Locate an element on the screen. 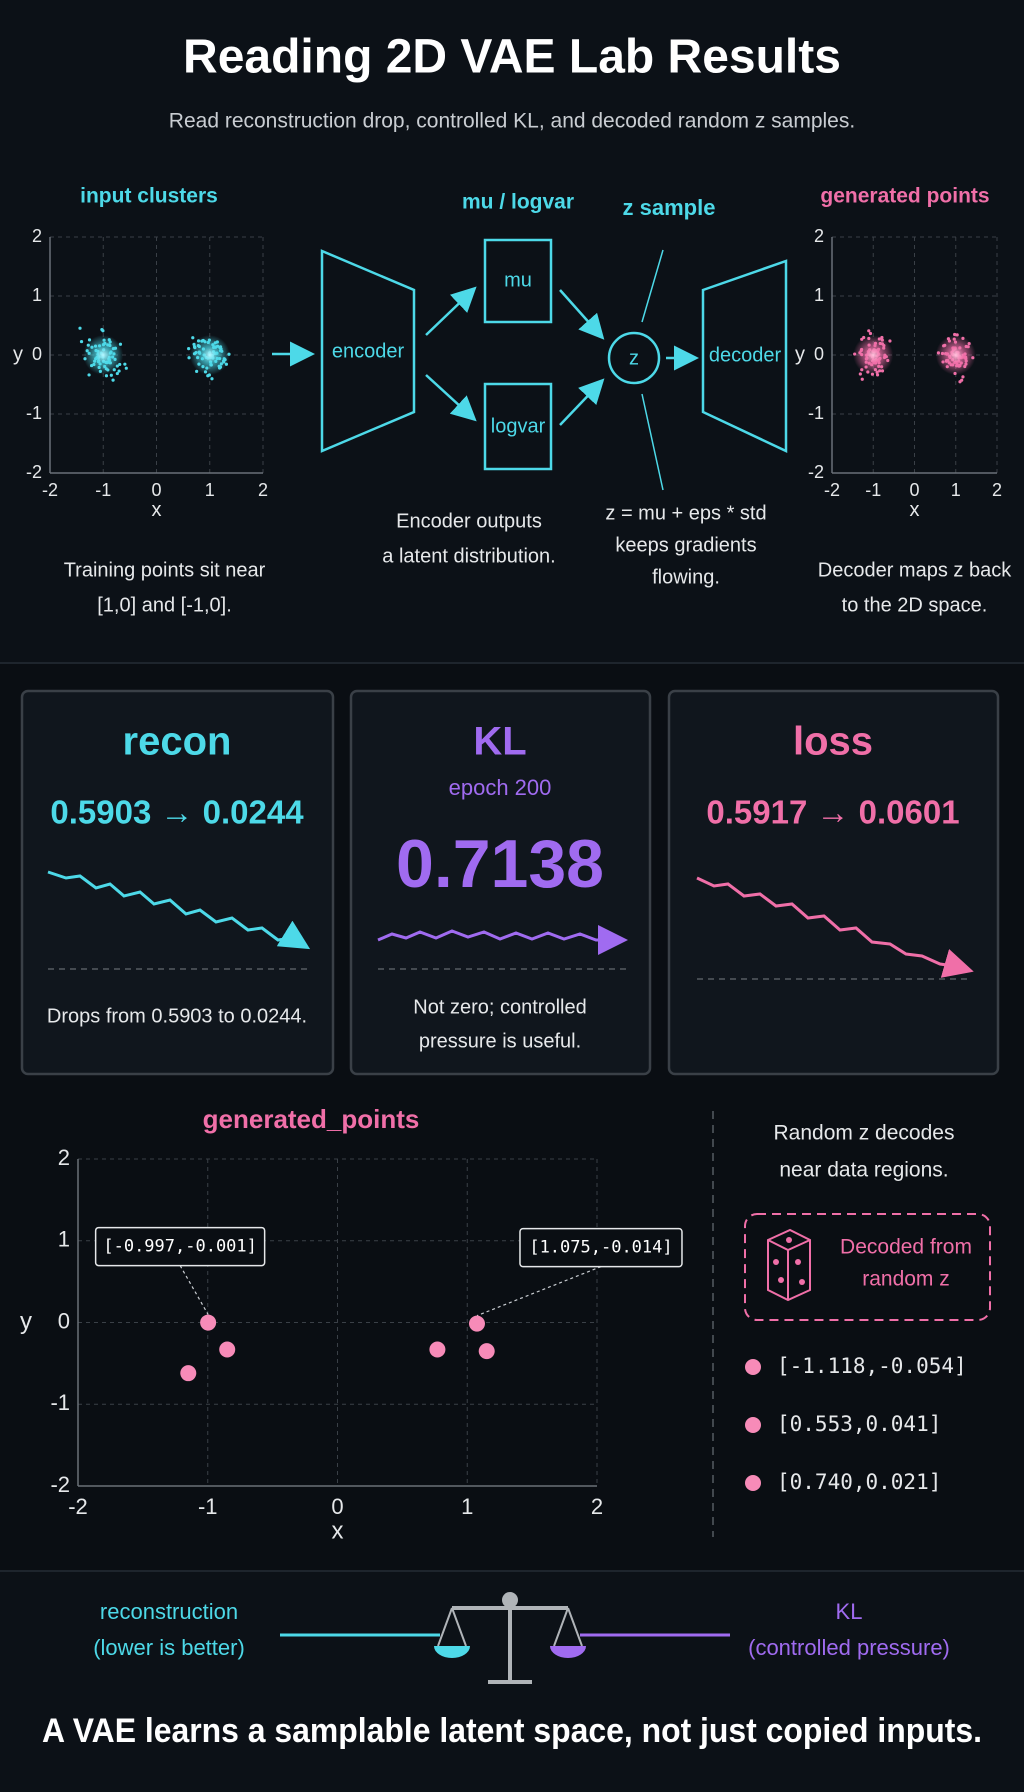  footer-left: reconstruction is located at coordinates (169, 1611).